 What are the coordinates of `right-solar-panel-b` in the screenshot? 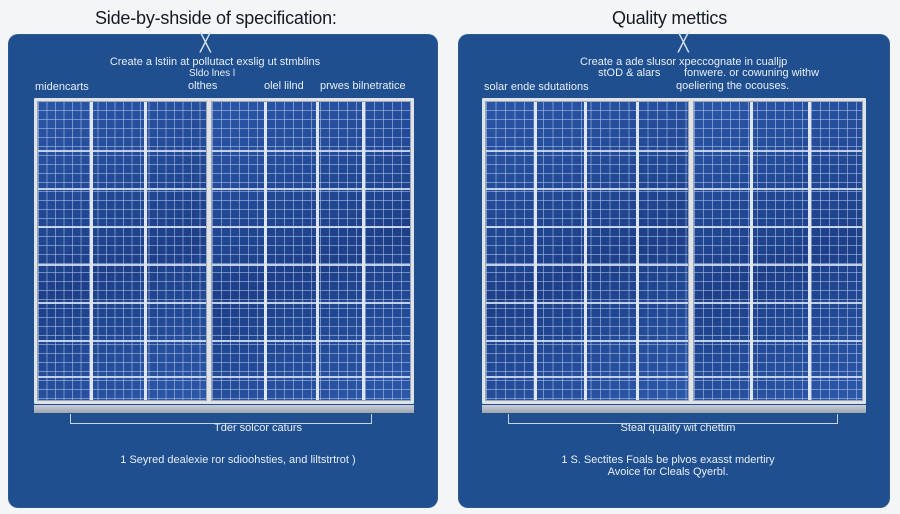 It's located at (778, 255).